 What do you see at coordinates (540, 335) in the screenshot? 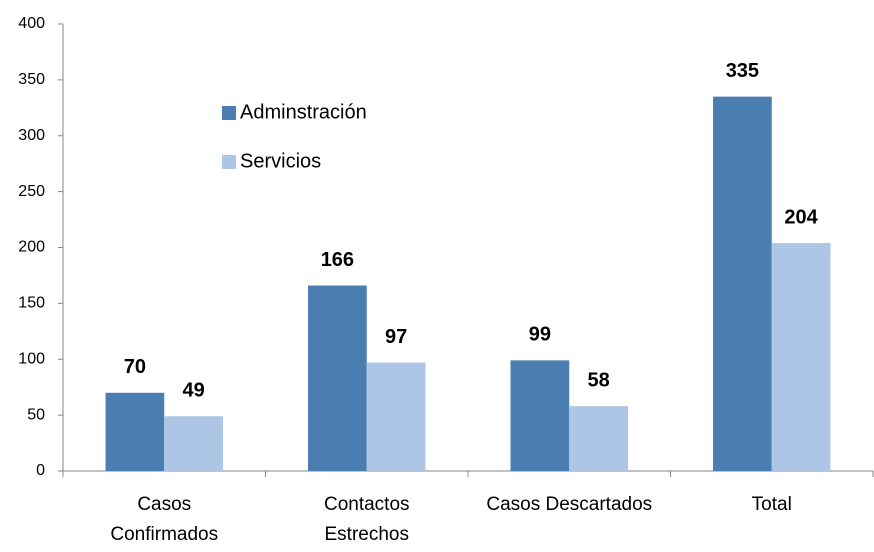
I see `value-label: 99` at bounding box center [540, 335].